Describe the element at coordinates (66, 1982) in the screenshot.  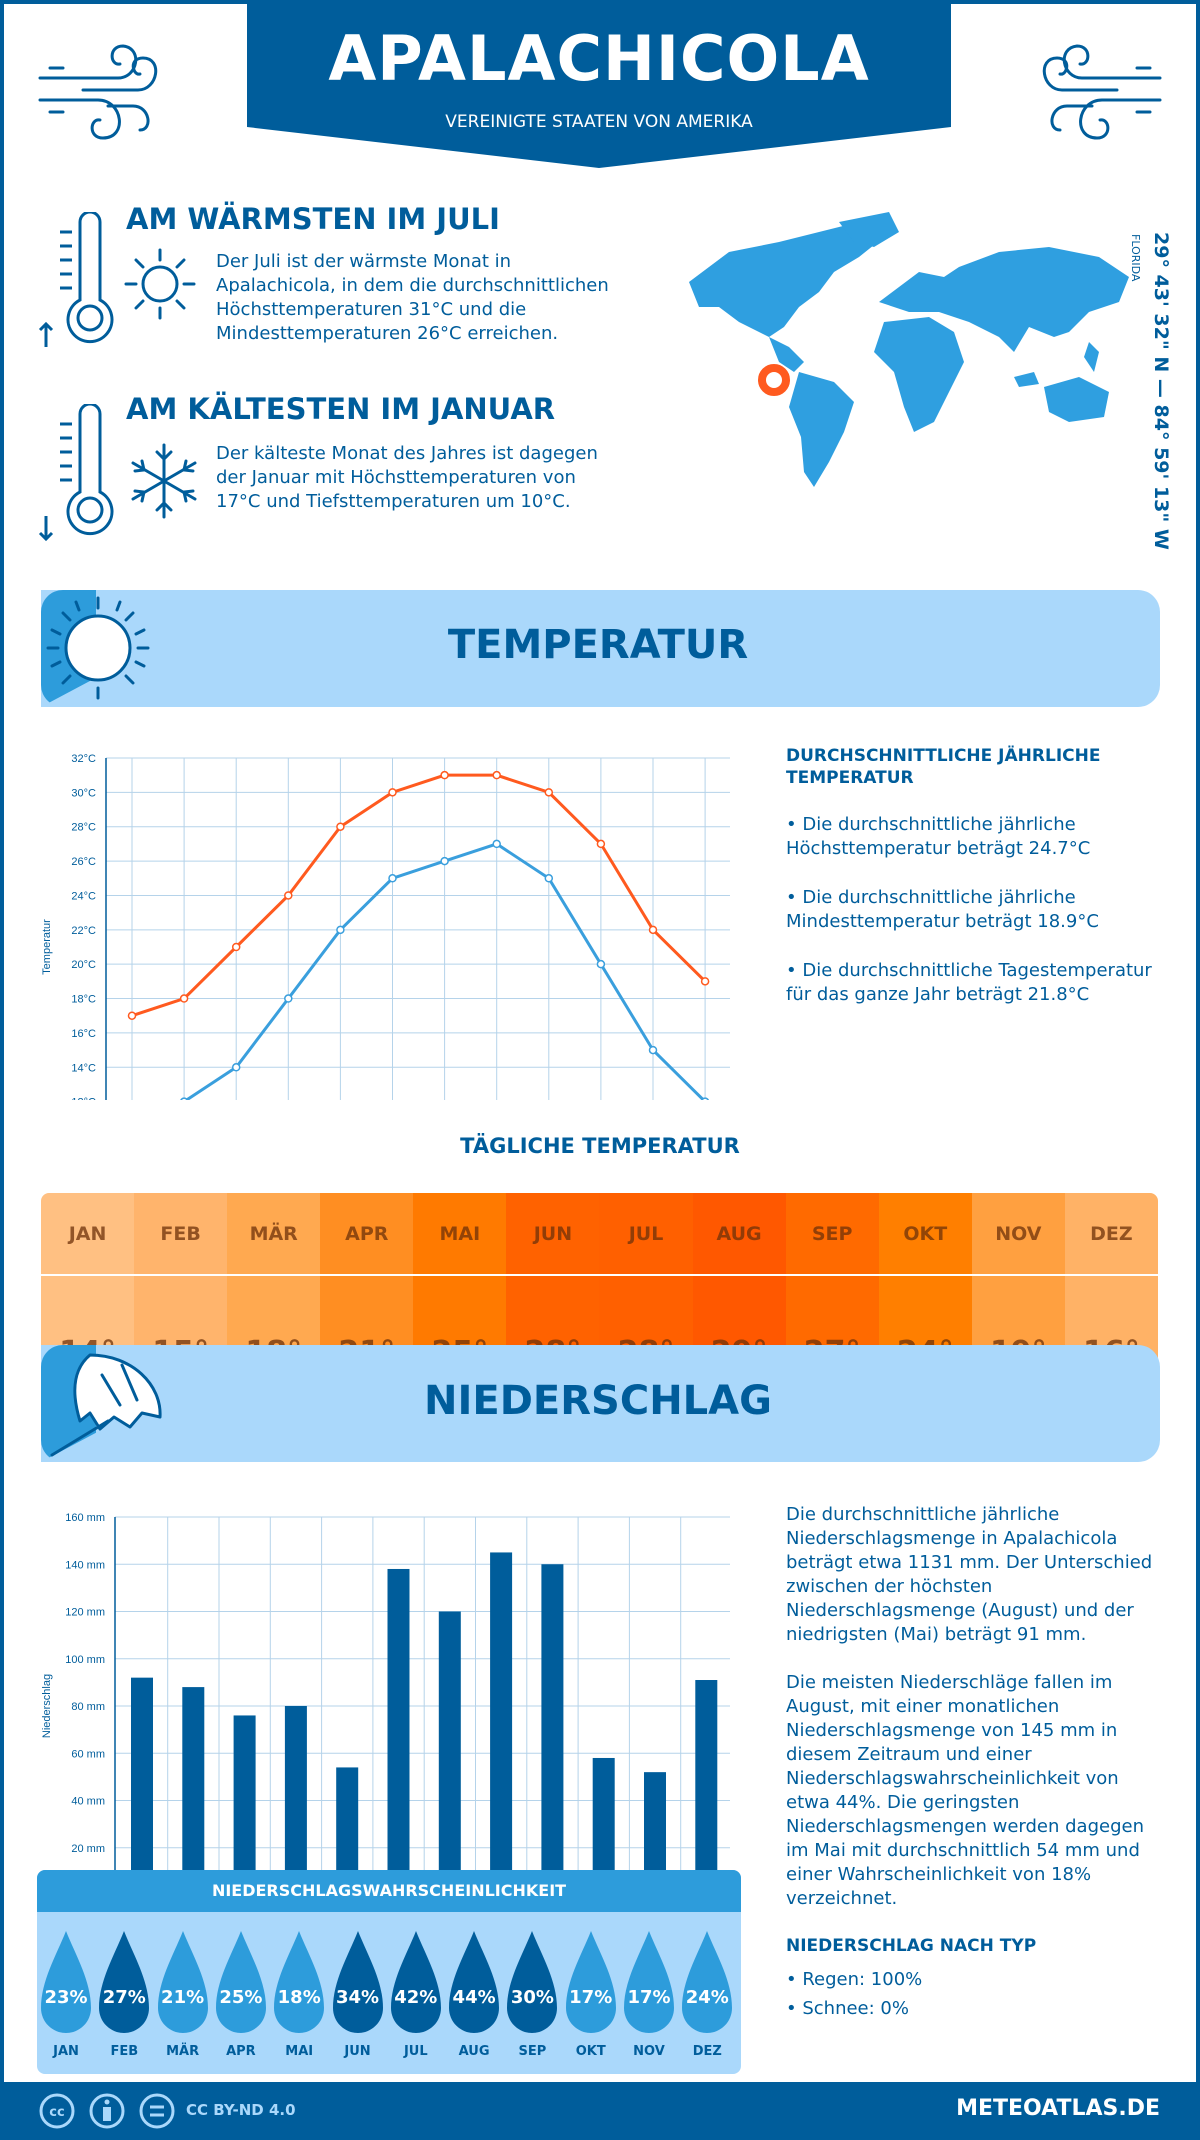
I see `probability-drop: 23%` at that location.